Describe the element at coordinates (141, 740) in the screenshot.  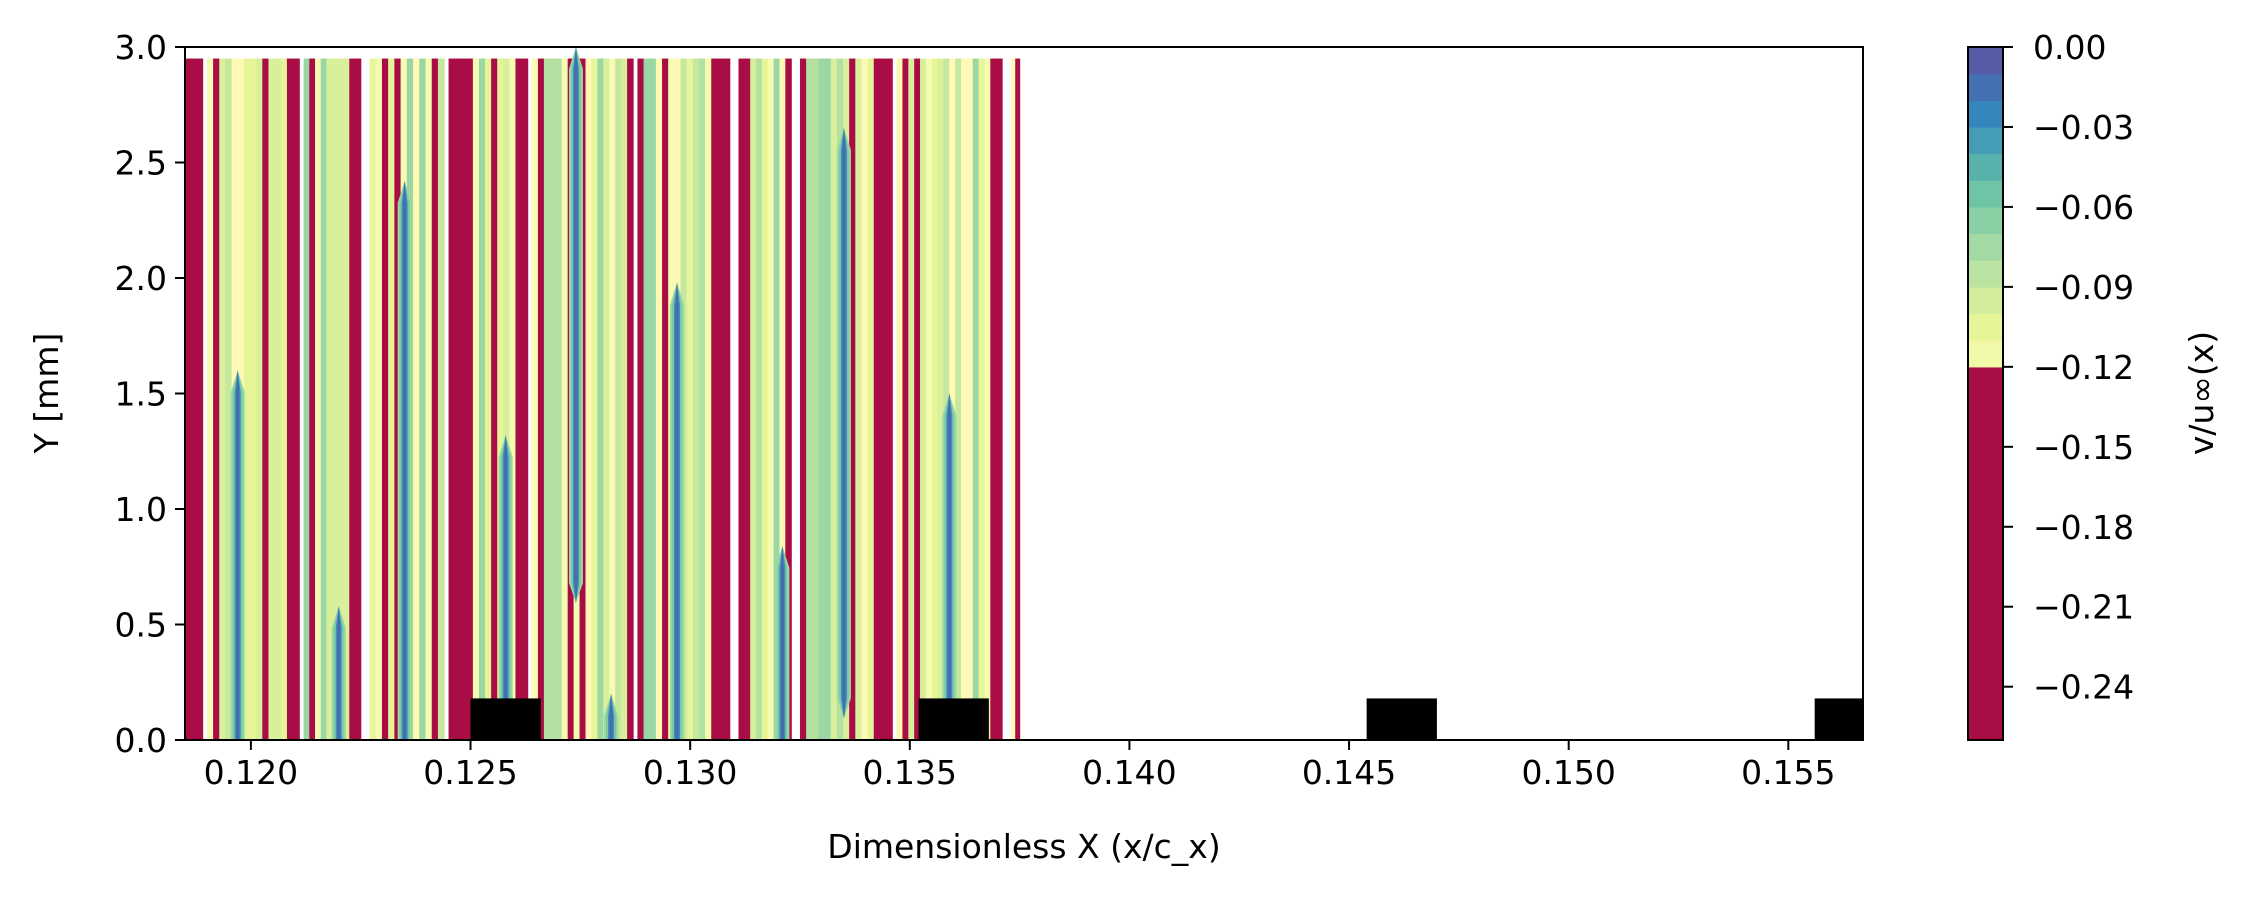
I see `y-tick-label: 0.0` at that location.